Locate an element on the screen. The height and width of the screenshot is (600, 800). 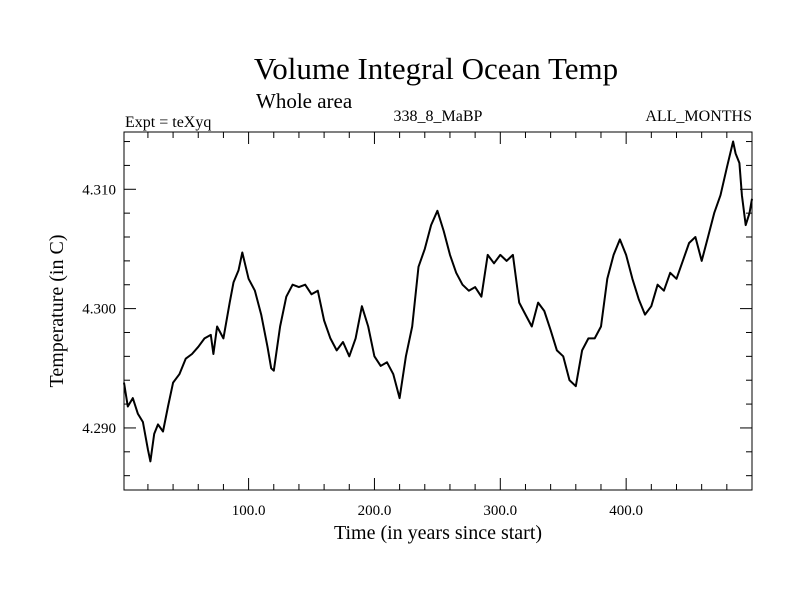
x-tick-label: 100.0 is located at coordinates (249, 511).